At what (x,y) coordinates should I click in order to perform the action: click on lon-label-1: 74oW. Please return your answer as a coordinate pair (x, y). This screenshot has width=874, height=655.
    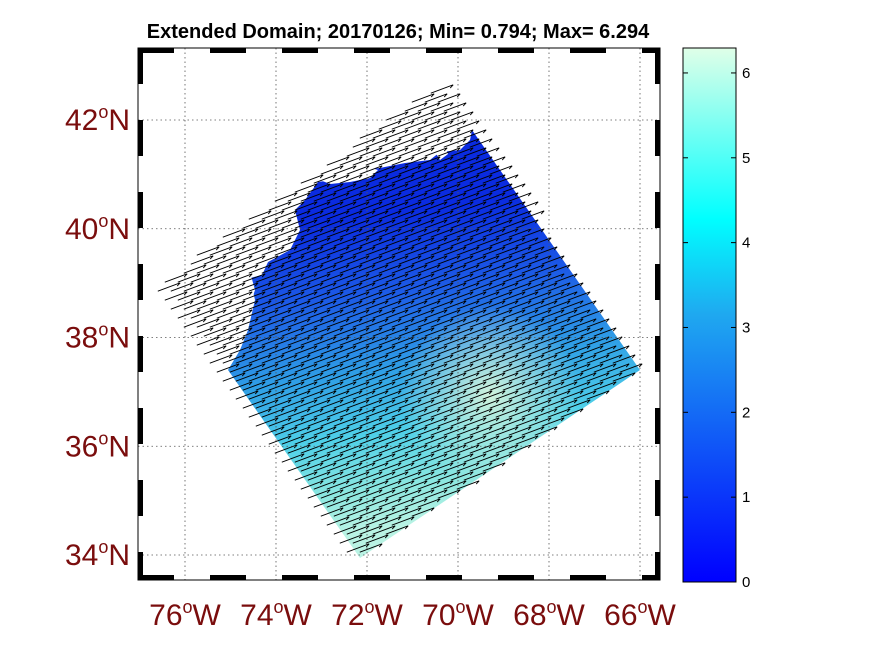
    Looking at the image, I should click on (276, 614).